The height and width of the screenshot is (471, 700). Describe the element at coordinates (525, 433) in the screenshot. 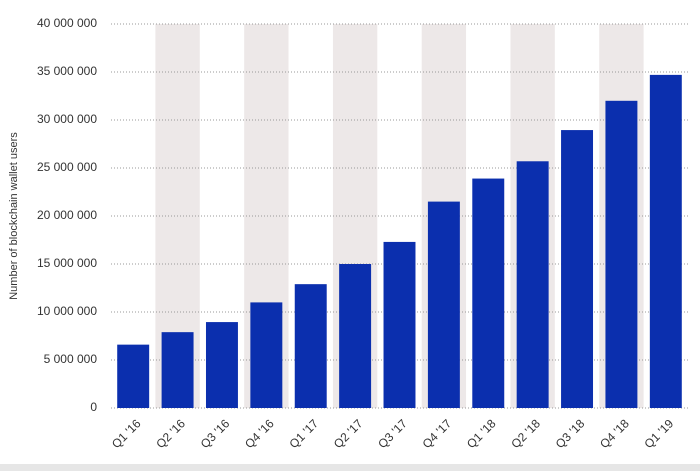

I see `x-tick-label: Q2 '18` at that location.